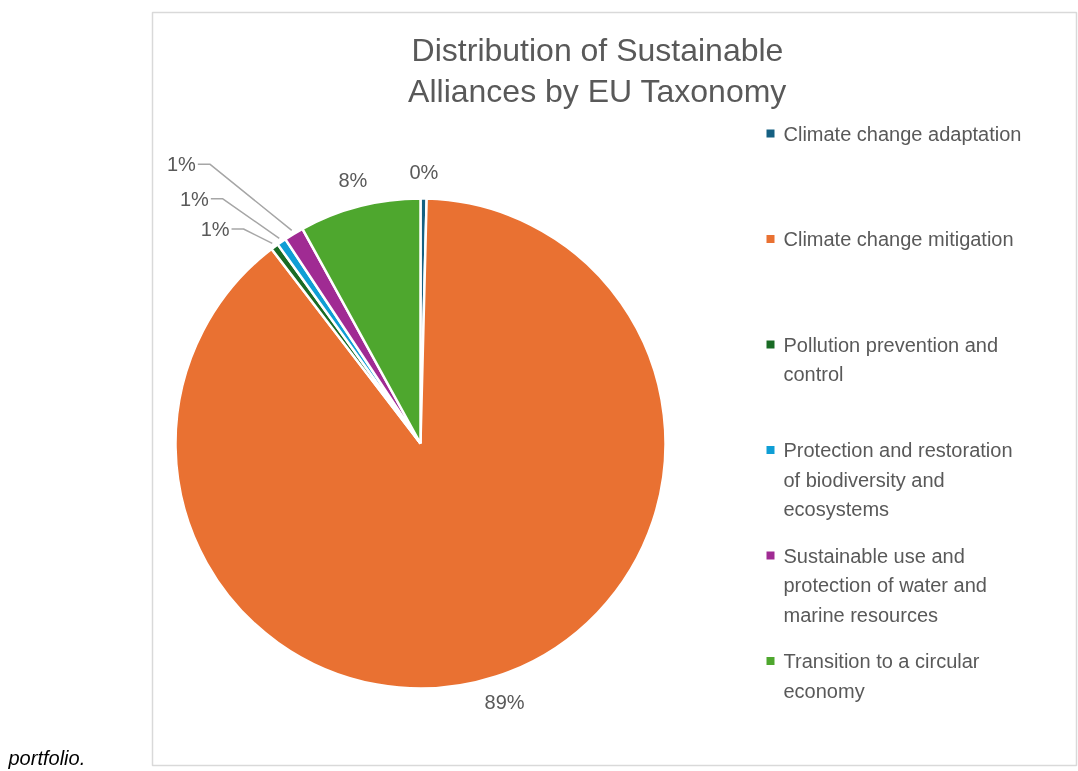 The height and width of the screenshot is (771, 1078). Describe the element at coordinates (46, 757) in the screenshot. I see `text: portfolio.` at that location.